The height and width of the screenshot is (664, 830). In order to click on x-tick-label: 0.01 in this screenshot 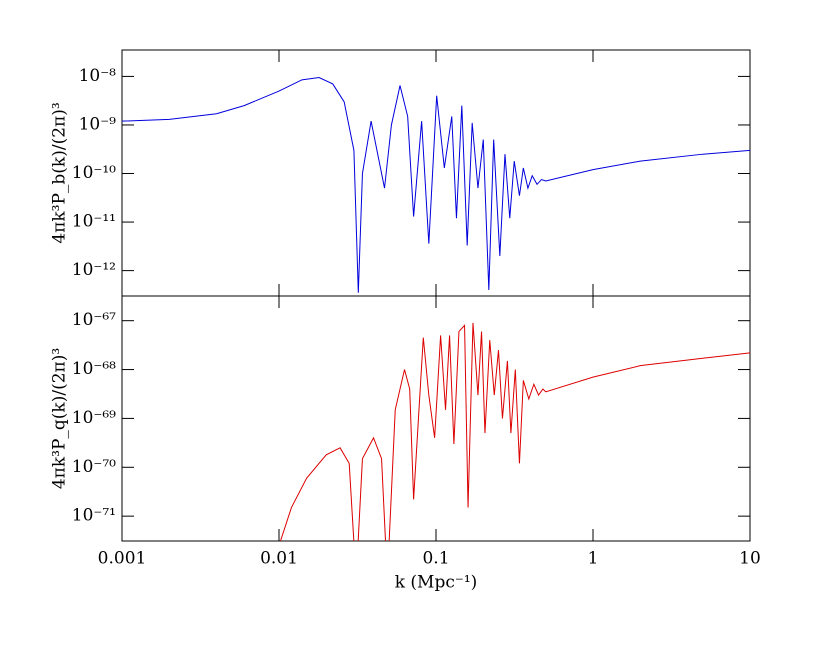, I will do `click(279, 559)`.